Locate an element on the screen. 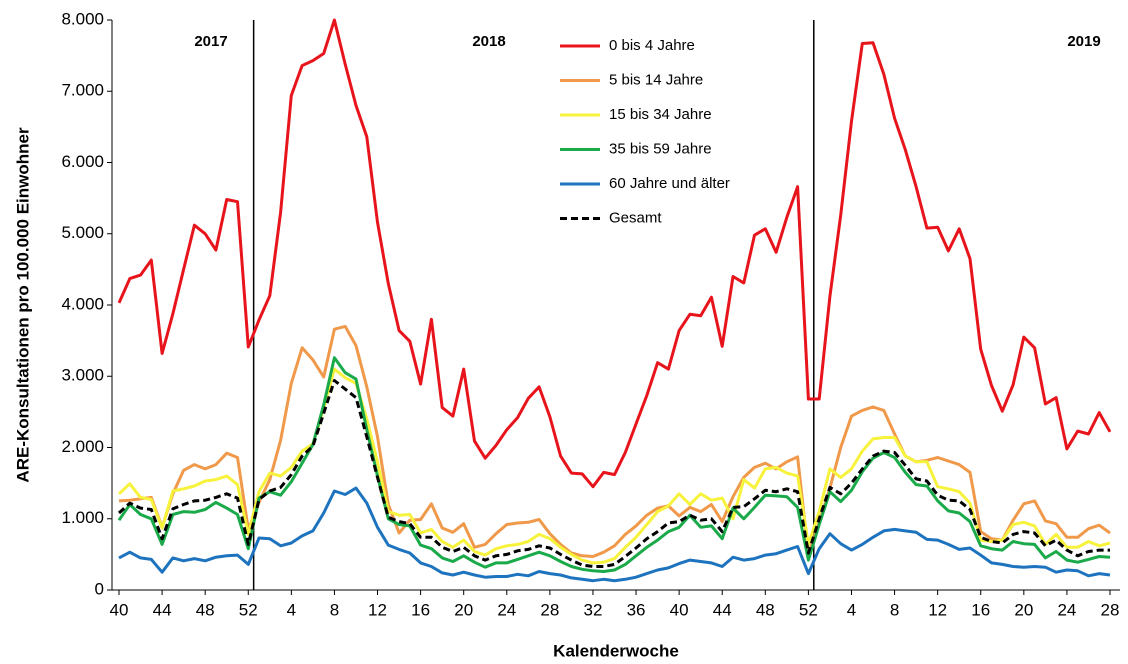  legend-label: 60 Jahre und älter is located at coordinates (669, 183).